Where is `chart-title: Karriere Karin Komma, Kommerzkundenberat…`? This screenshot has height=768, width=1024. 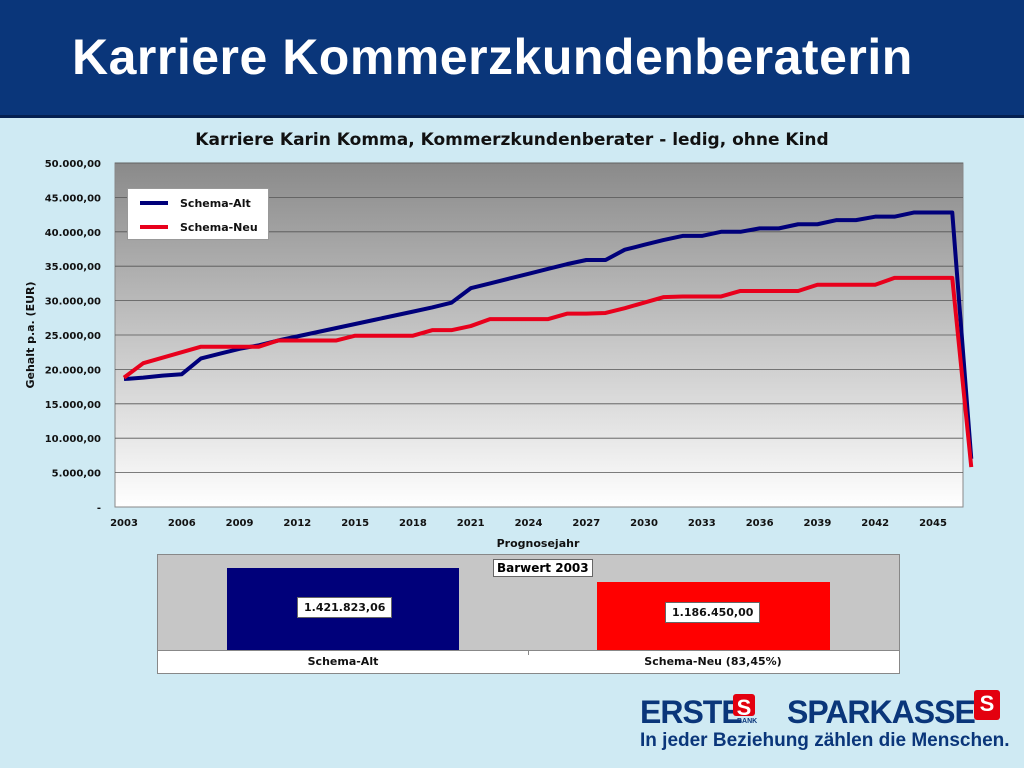
chart-title: Karriere Karin Komma, Kommerzkundenberat… is located at coordinates (512, 140).